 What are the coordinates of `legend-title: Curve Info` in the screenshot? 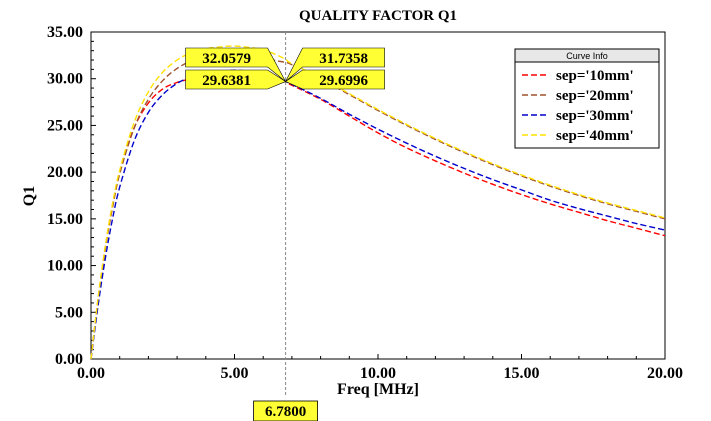 It's located at (587, 56).